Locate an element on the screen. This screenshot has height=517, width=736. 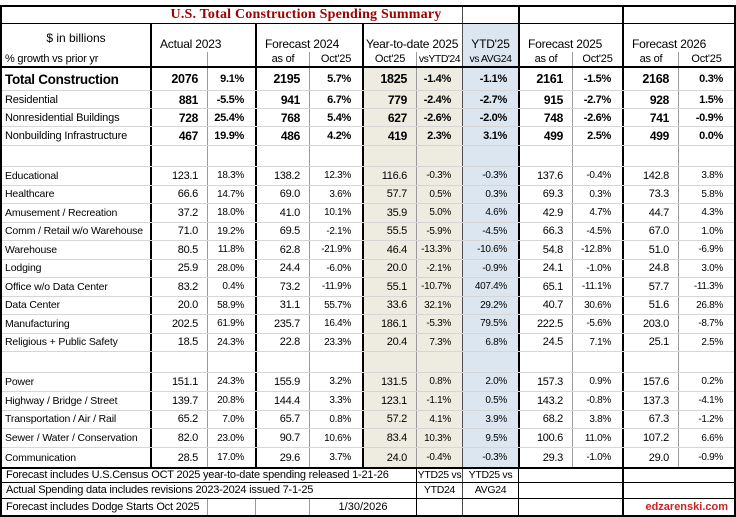
row-label: Highway / Bridge / Street is located at coordinates (61, 400).